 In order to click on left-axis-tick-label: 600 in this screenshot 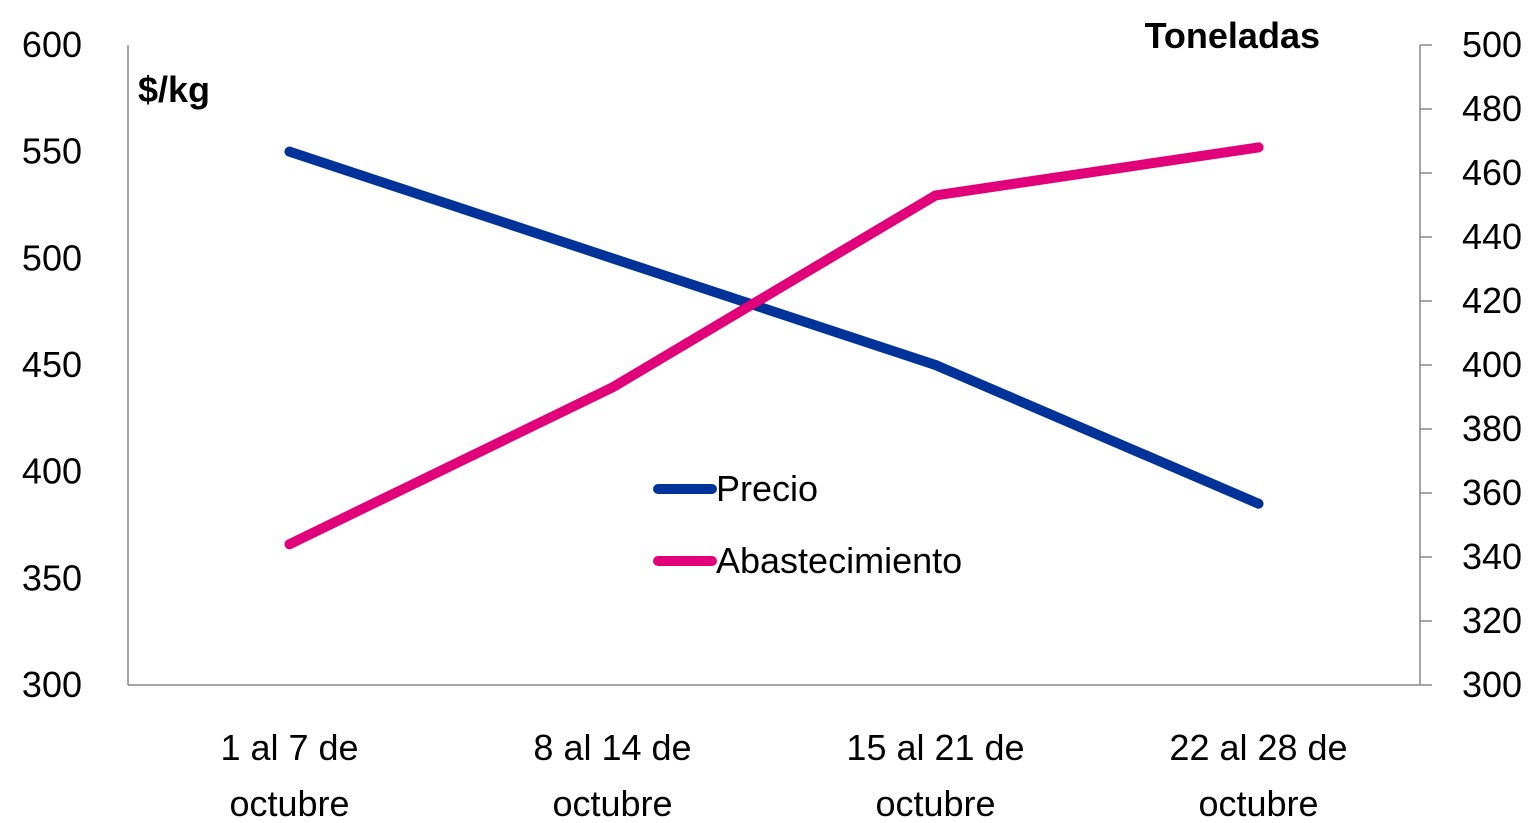, I will do `click(52, 44)`.